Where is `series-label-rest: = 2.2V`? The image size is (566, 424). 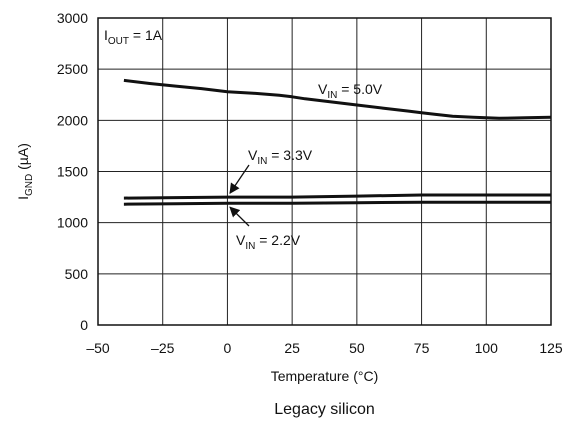 series-label-rest: = 2.2V is located at coordinates (277, 240).